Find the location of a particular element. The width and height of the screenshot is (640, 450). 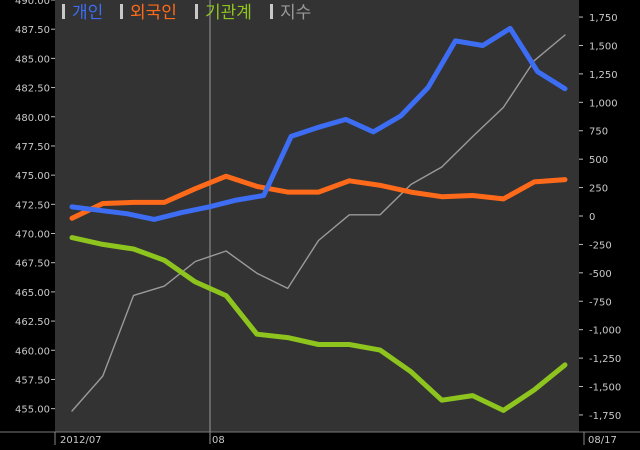

right-tick-label: 1,750 is located at coordinates (603, 18).